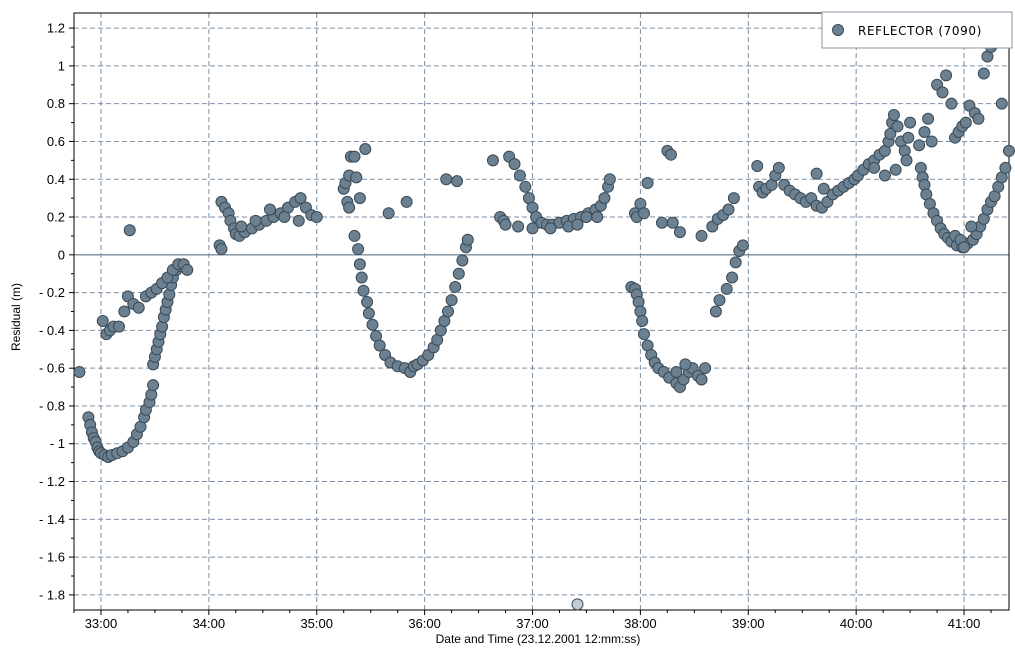 The image size is (1015, 653). I want to click on y-tick-label: - 0.6, so click(52, 368).